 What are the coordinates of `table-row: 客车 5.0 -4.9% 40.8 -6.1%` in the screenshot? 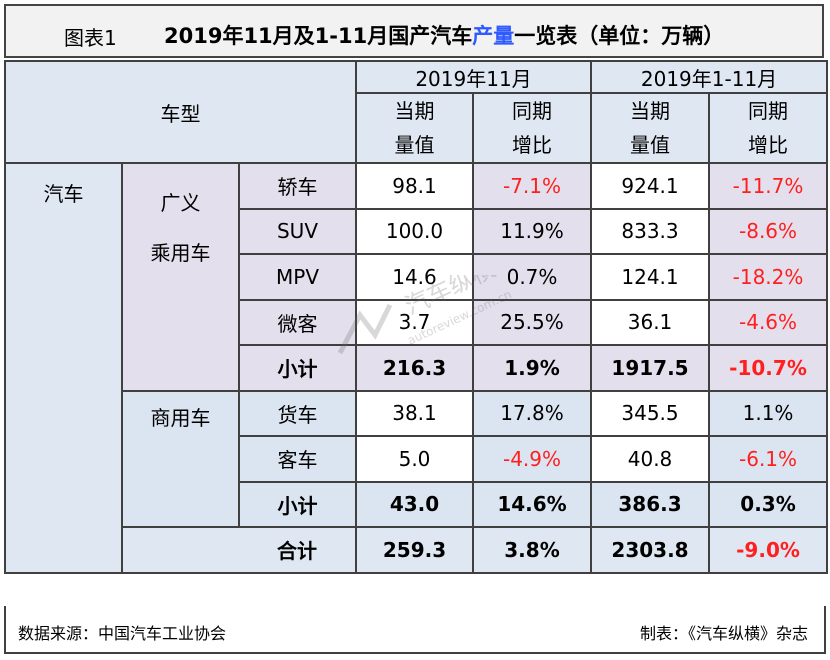 It's located at (417, 459).